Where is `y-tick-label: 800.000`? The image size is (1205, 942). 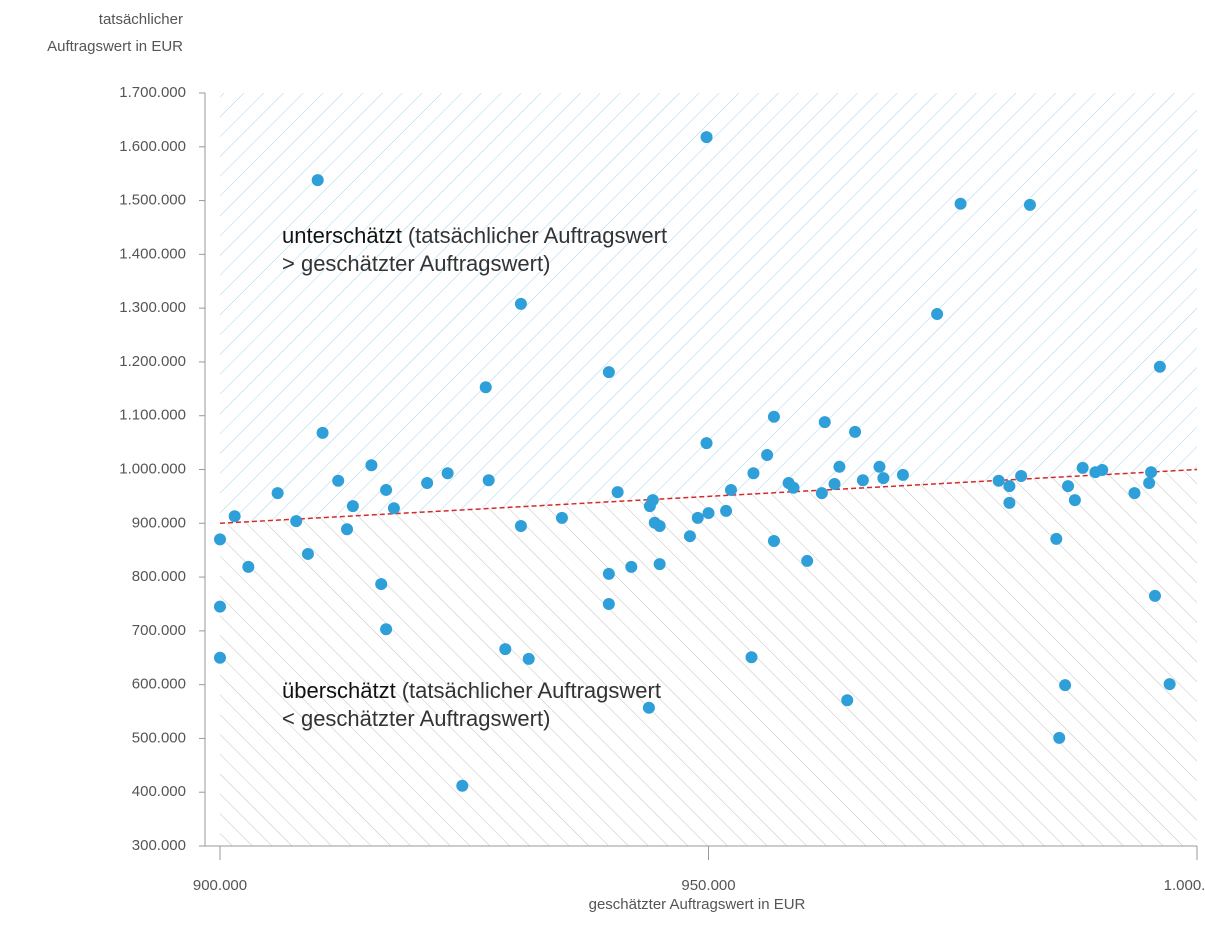 y-tick-label: 800.000 is located at coordinates (159, 576).